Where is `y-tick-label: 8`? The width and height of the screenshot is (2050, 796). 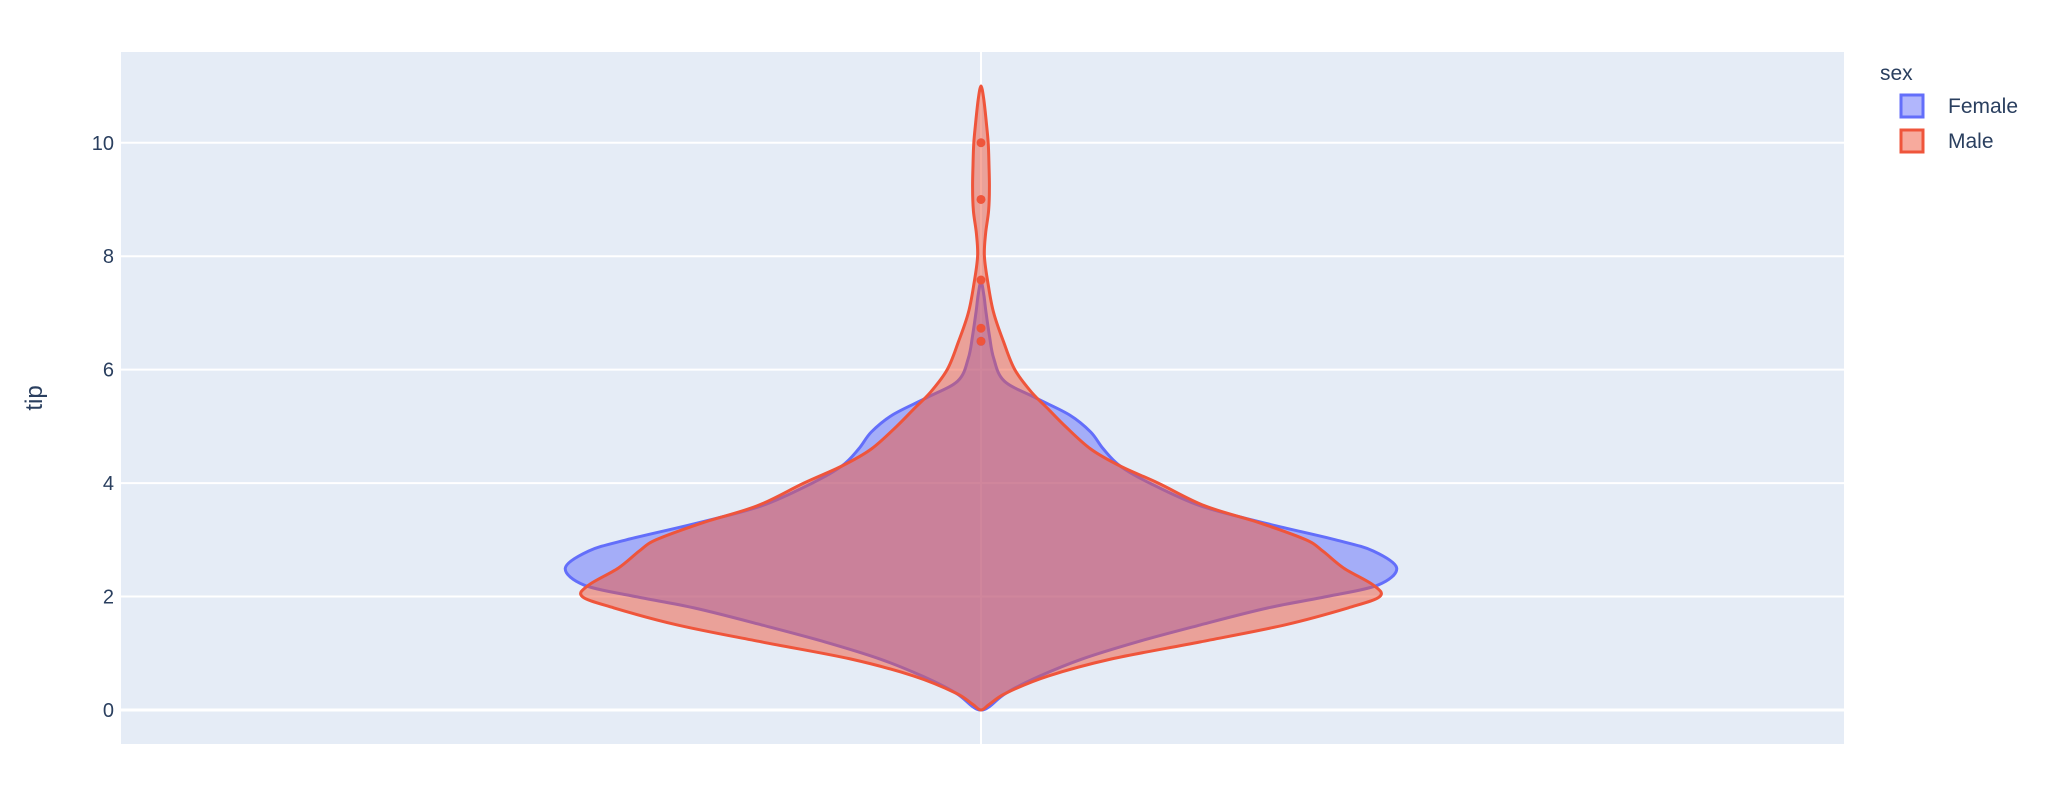 y-tick-label: 8 is located at coordinates (108, 257).